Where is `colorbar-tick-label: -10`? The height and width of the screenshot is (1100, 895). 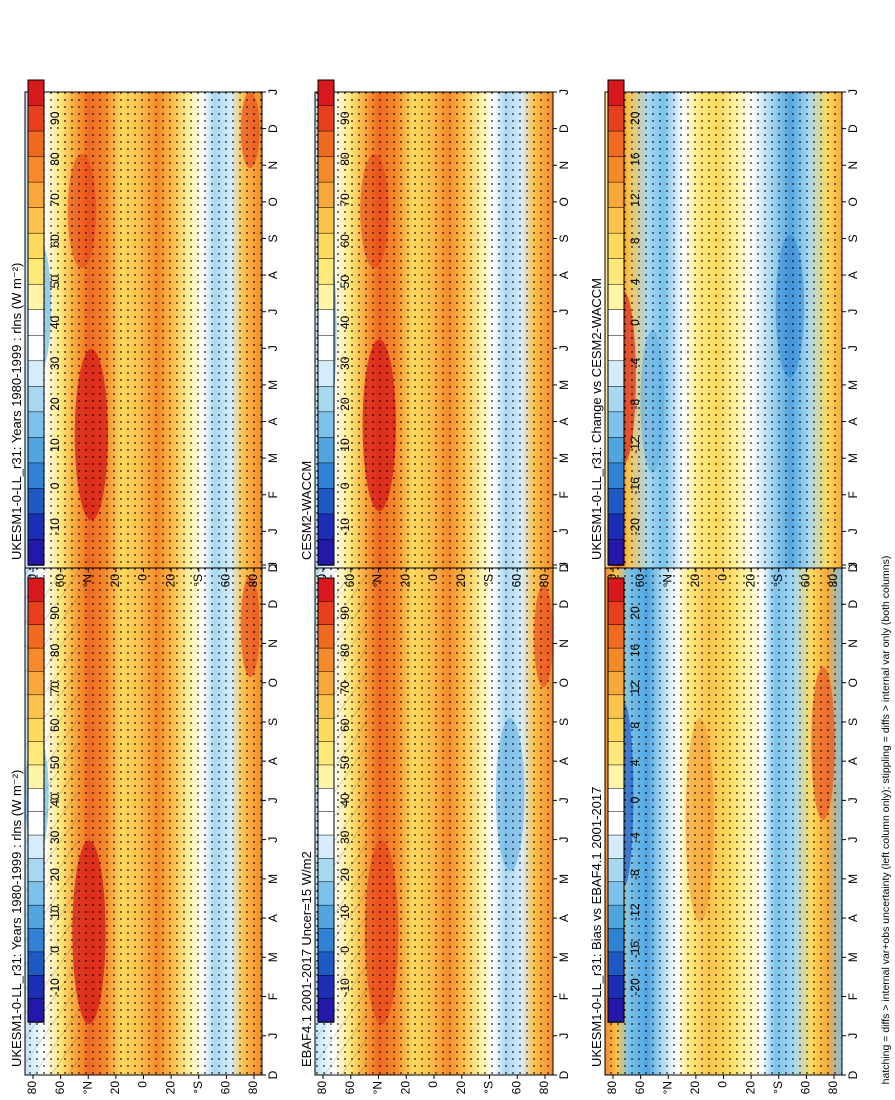 colorbar-tick-label: -10 is located at coordinates (345, 527).